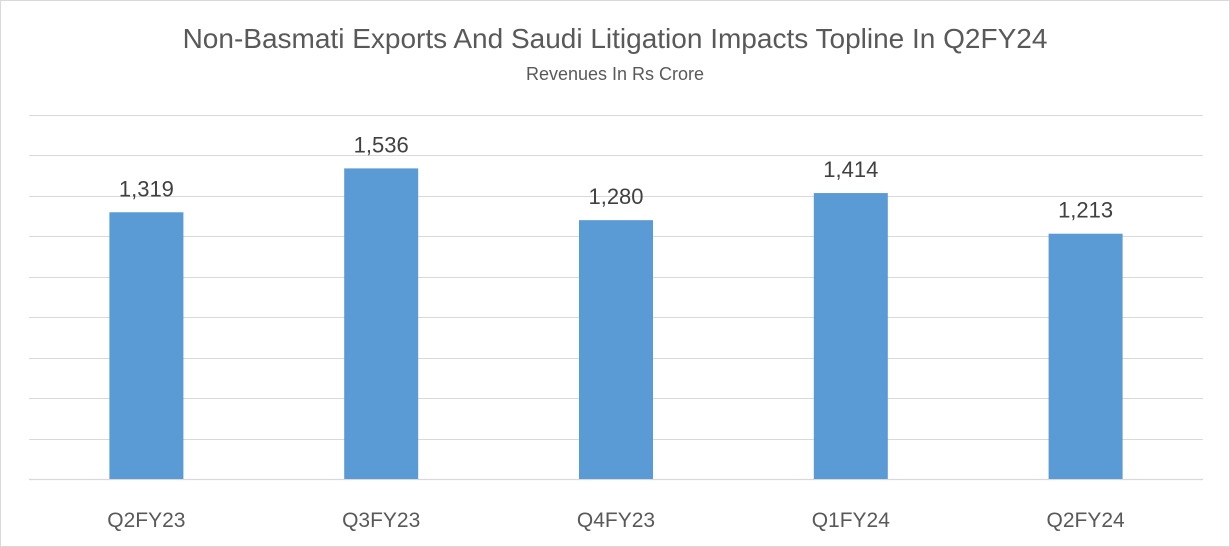  I want to click on data-label: 1,414, so click(850, 169).